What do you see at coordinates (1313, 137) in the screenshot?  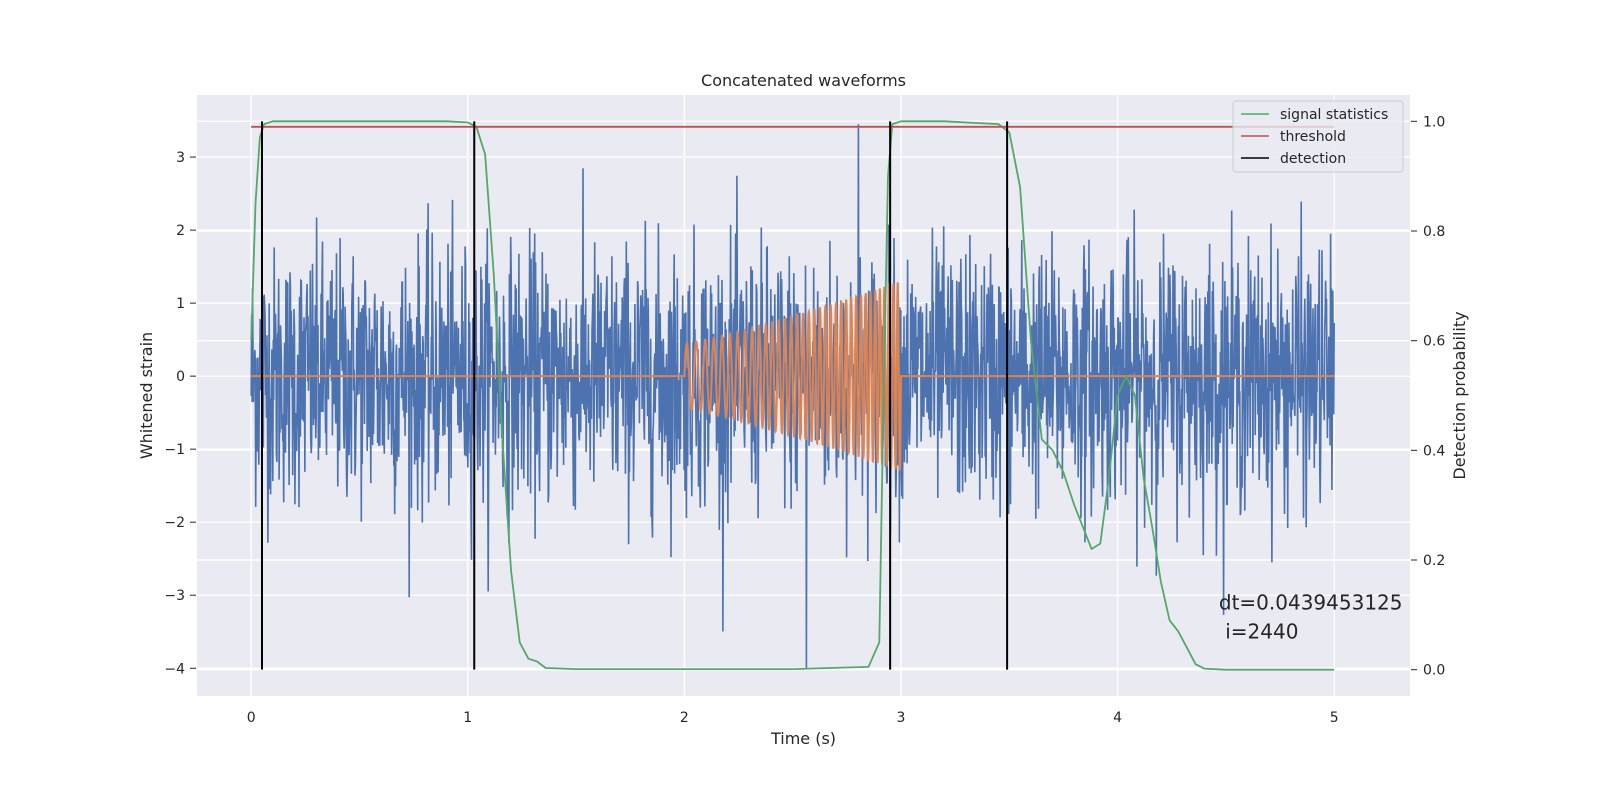 I see `legend-label-threshold: threshold` at bounding box center [1313, 137].